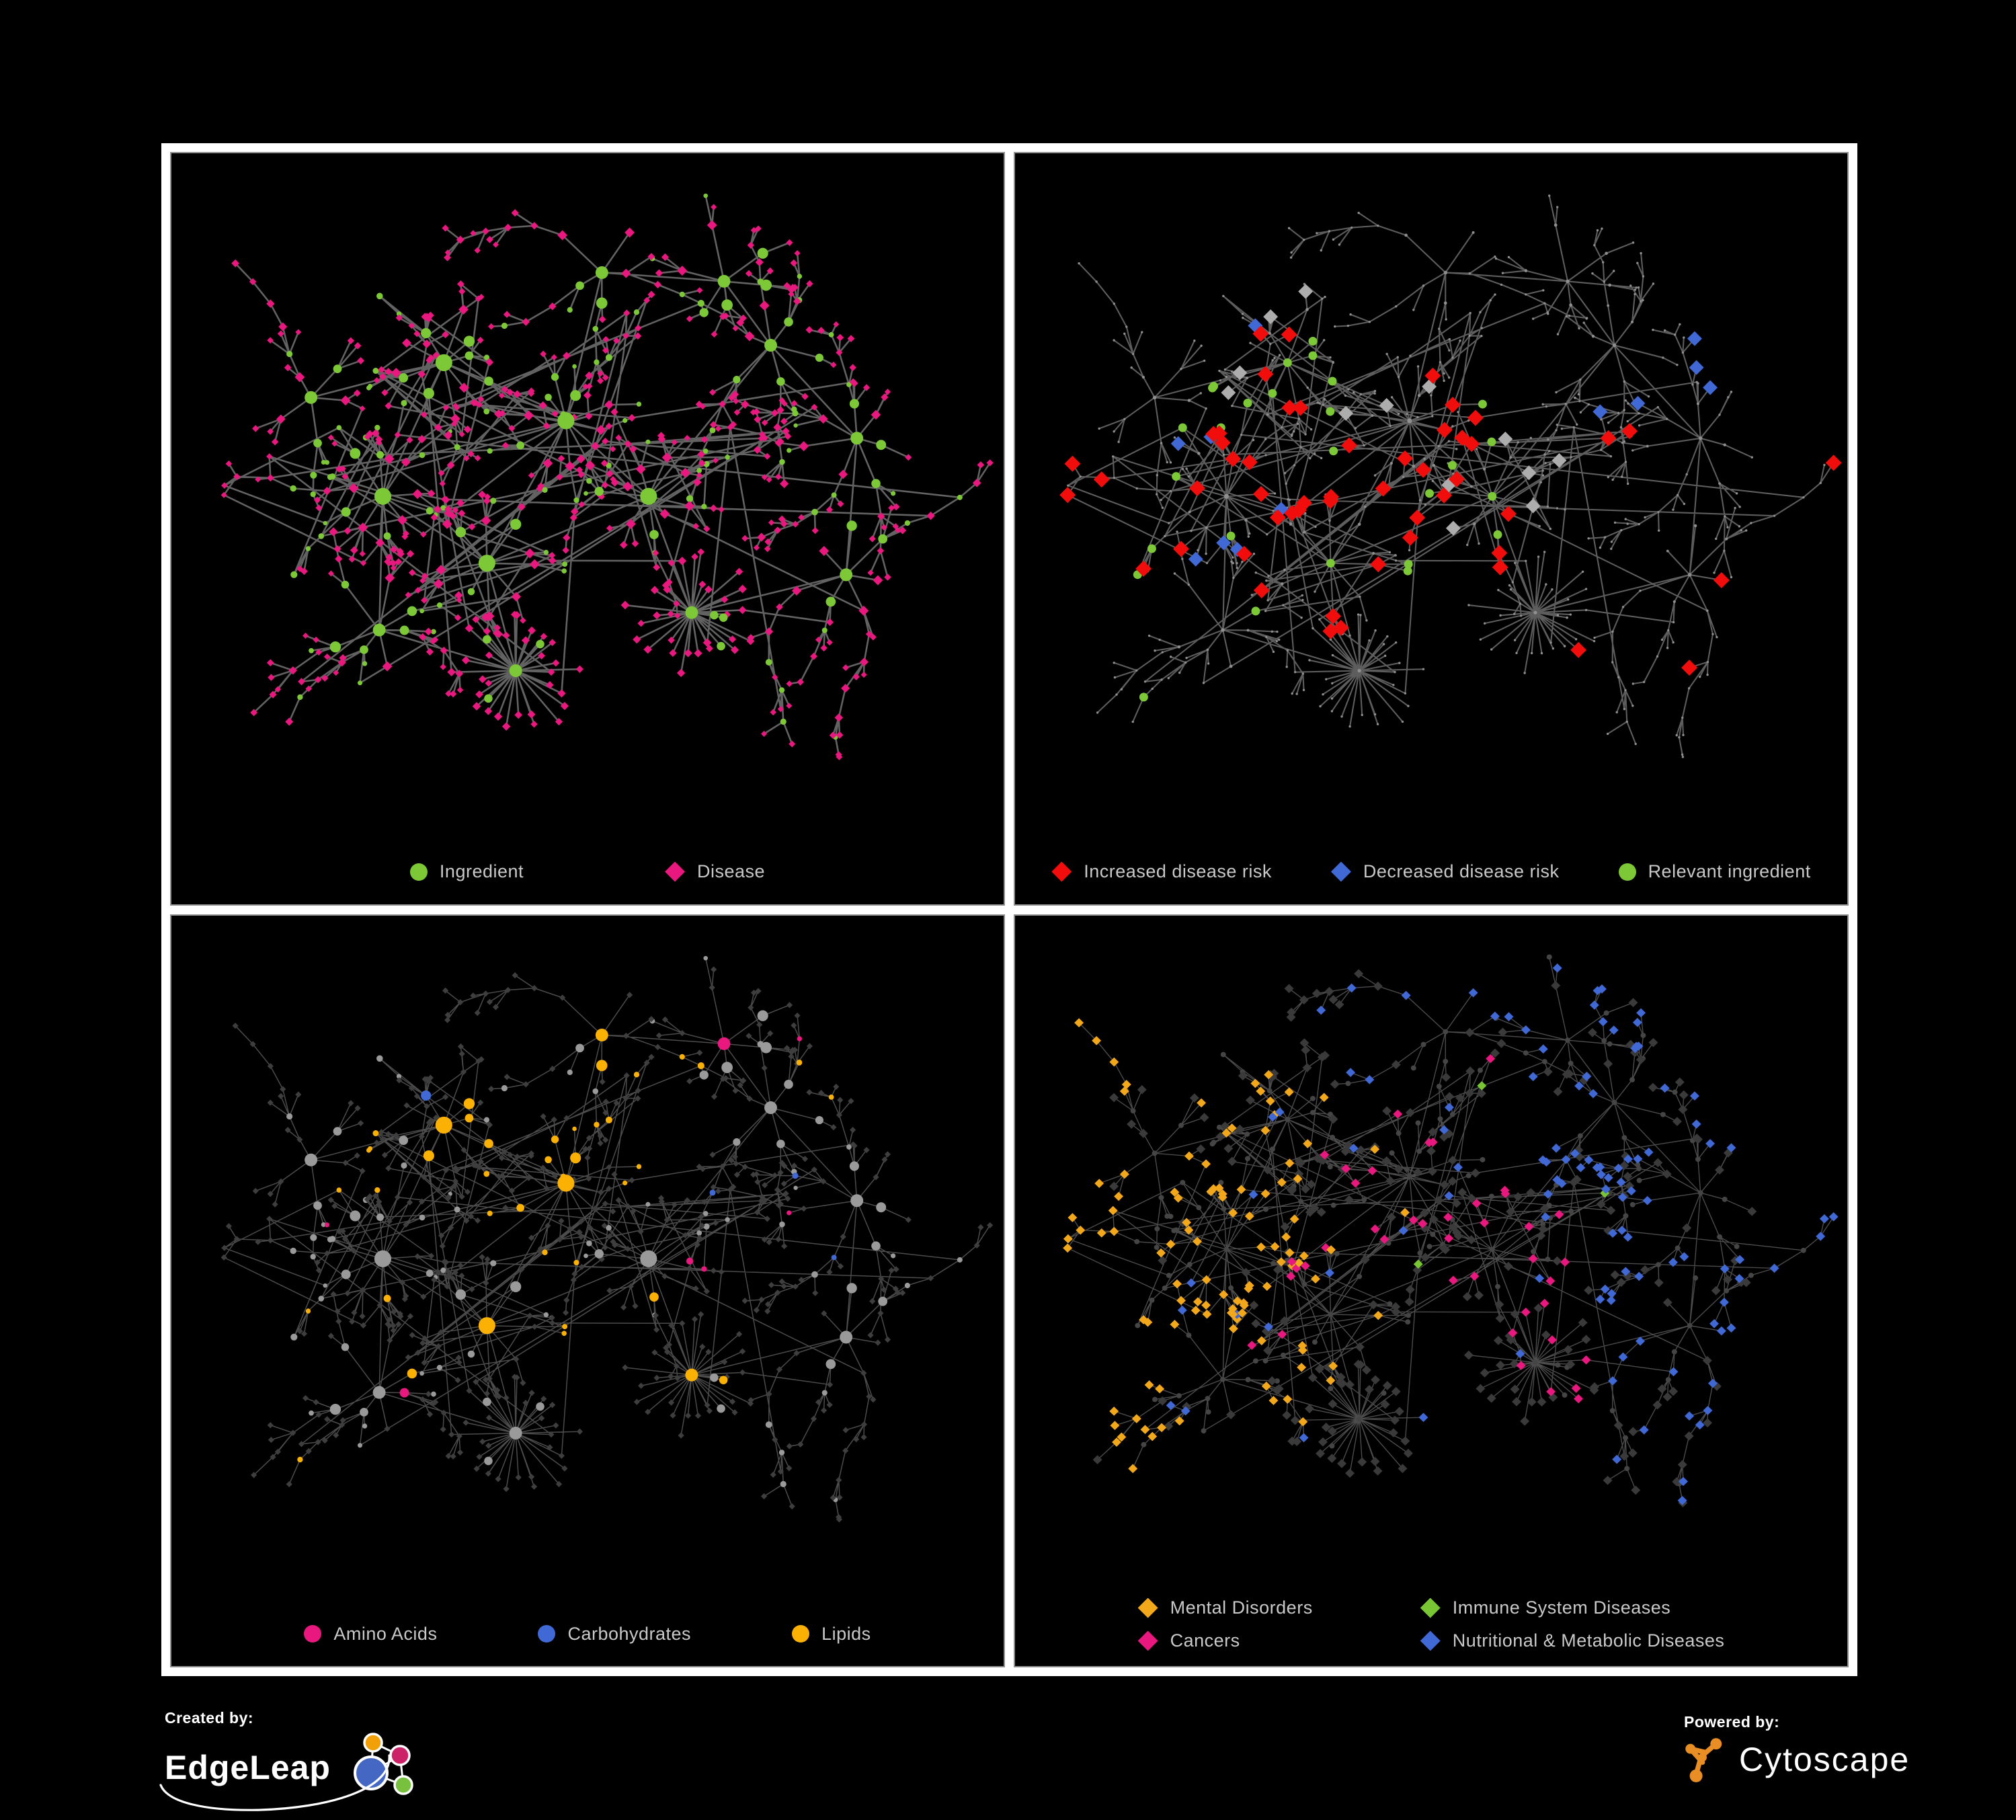 The height and width of the screenshot is (1820, 2016). What do you see at coordinates (731, 871) in the screenshot?
I see `legend-label: Disease` at bounding box center [731, 871].